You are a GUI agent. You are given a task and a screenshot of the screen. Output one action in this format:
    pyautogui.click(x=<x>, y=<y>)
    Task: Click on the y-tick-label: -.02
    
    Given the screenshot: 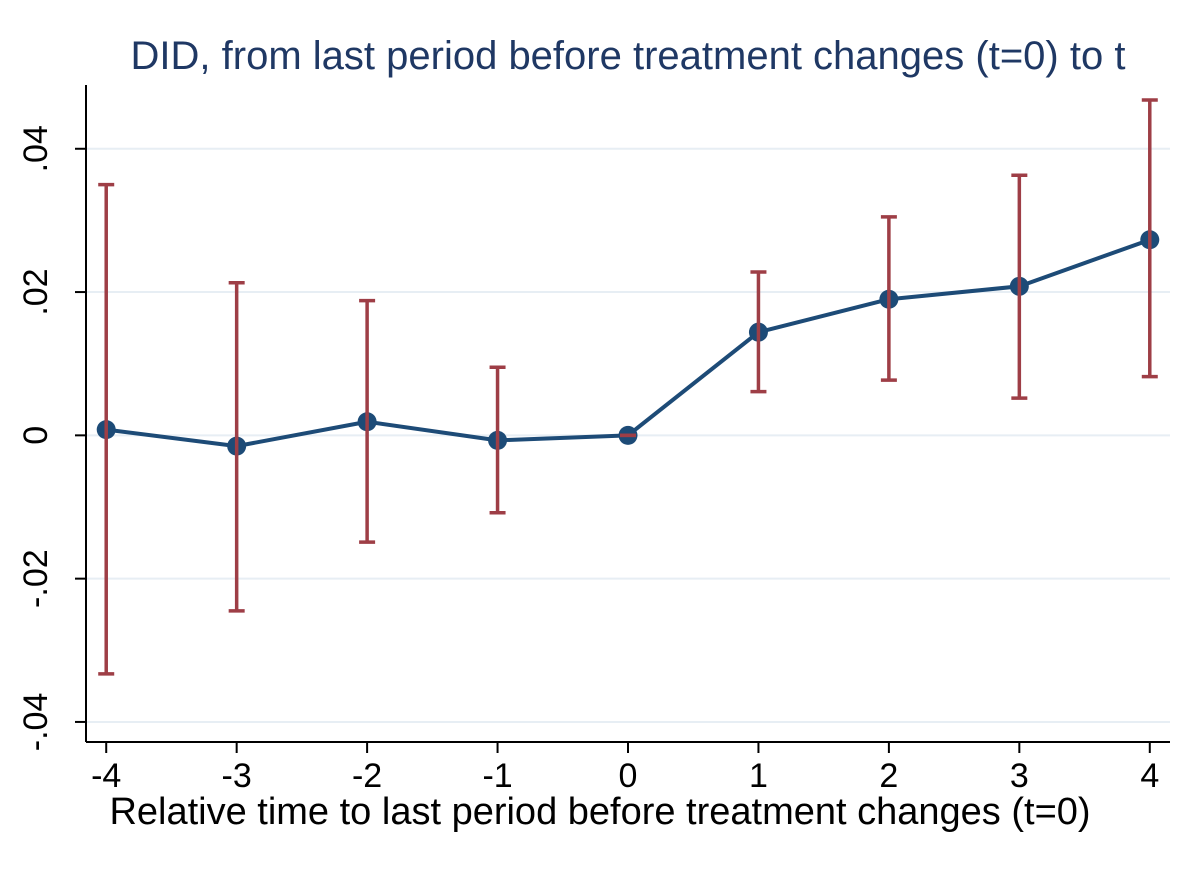 What is the action you would take?
    pyautogui.click(x=36, y=578)
    